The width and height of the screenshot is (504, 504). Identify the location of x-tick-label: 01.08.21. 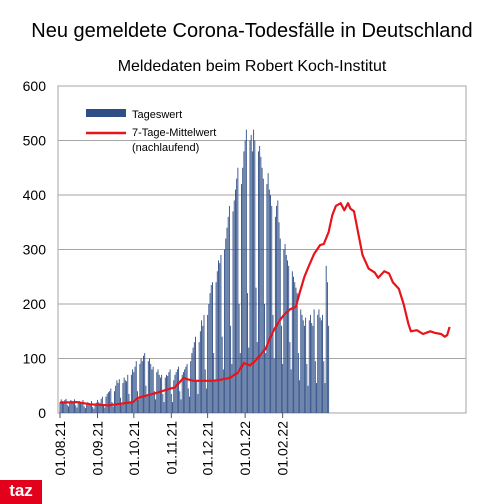
(60, 448).